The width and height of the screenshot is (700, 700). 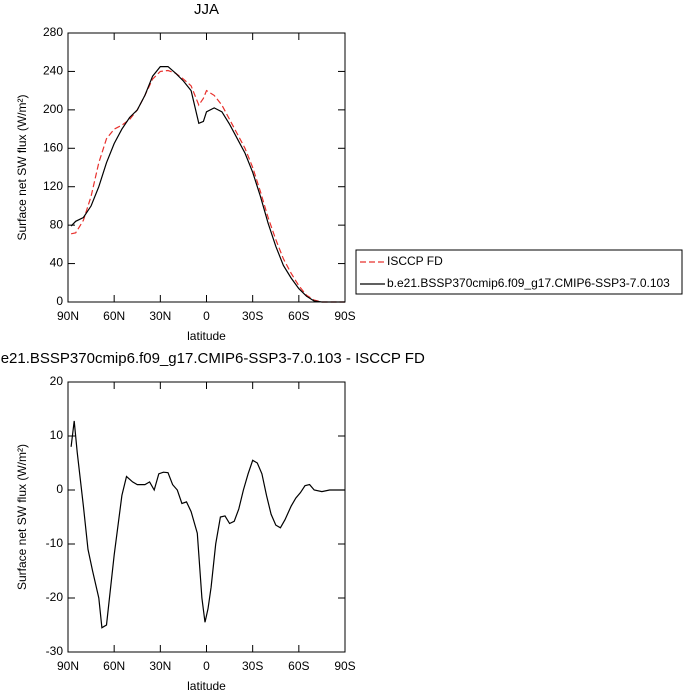 I want to click on y-tick-label: -10, so click(x=55, y=543).